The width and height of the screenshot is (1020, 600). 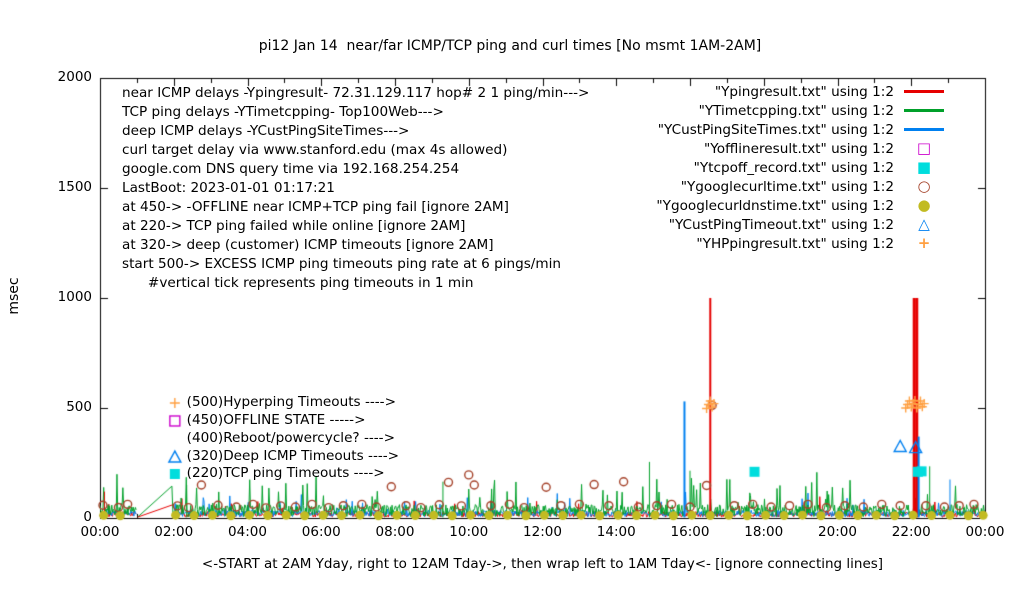 I want to click on legend-label: "YHPpingresult.txt" using 1:2, so click(x=795, y=243).